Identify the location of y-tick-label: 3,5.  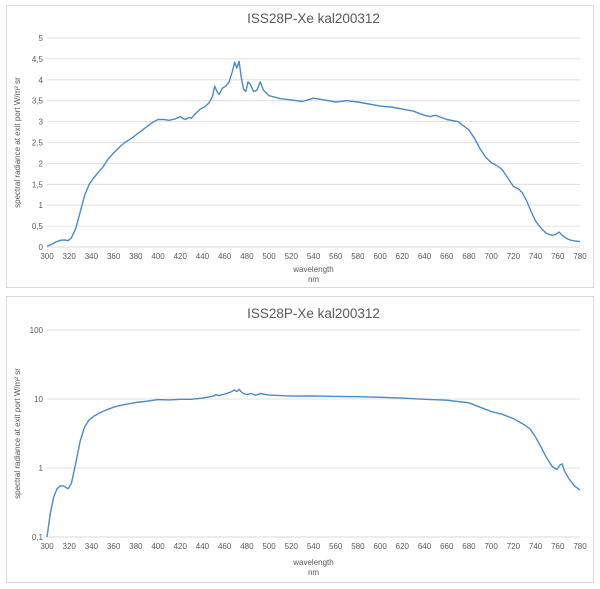
(38, 101).